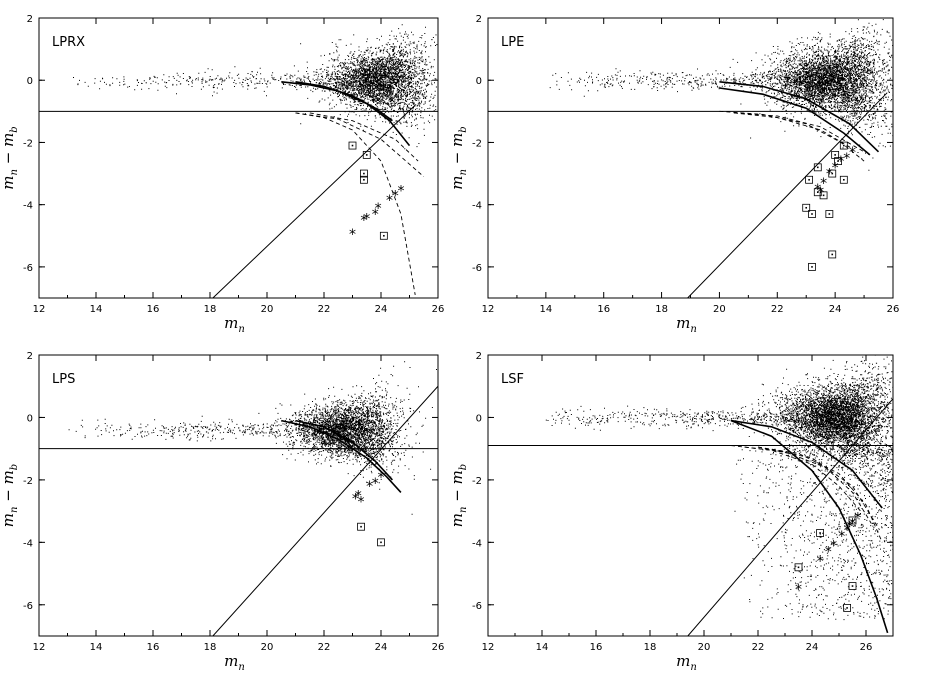  Describe the element at coordinates (28, 481) in the screenshot. I see `y-tick-label: -2` at that location.